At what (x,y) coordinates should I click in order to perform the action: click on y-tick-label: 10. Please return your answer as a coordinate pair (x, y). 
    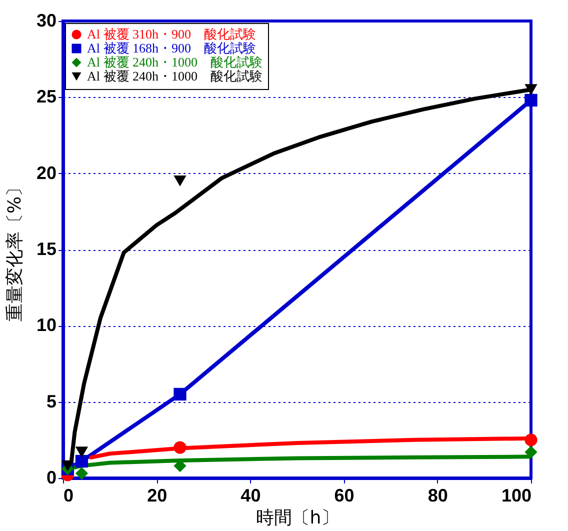
    Looking at the image, I should click on (46, 325).